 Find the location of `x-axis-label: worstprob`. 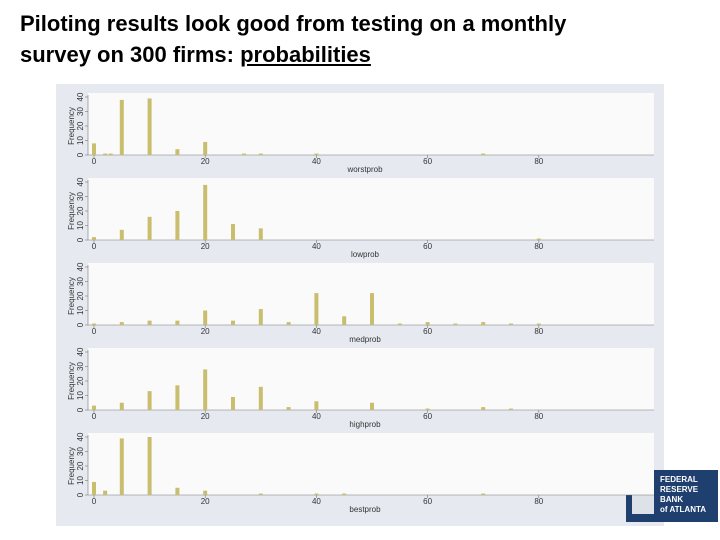

x-axis-label: worstprob is located at coordinates (364, 169).